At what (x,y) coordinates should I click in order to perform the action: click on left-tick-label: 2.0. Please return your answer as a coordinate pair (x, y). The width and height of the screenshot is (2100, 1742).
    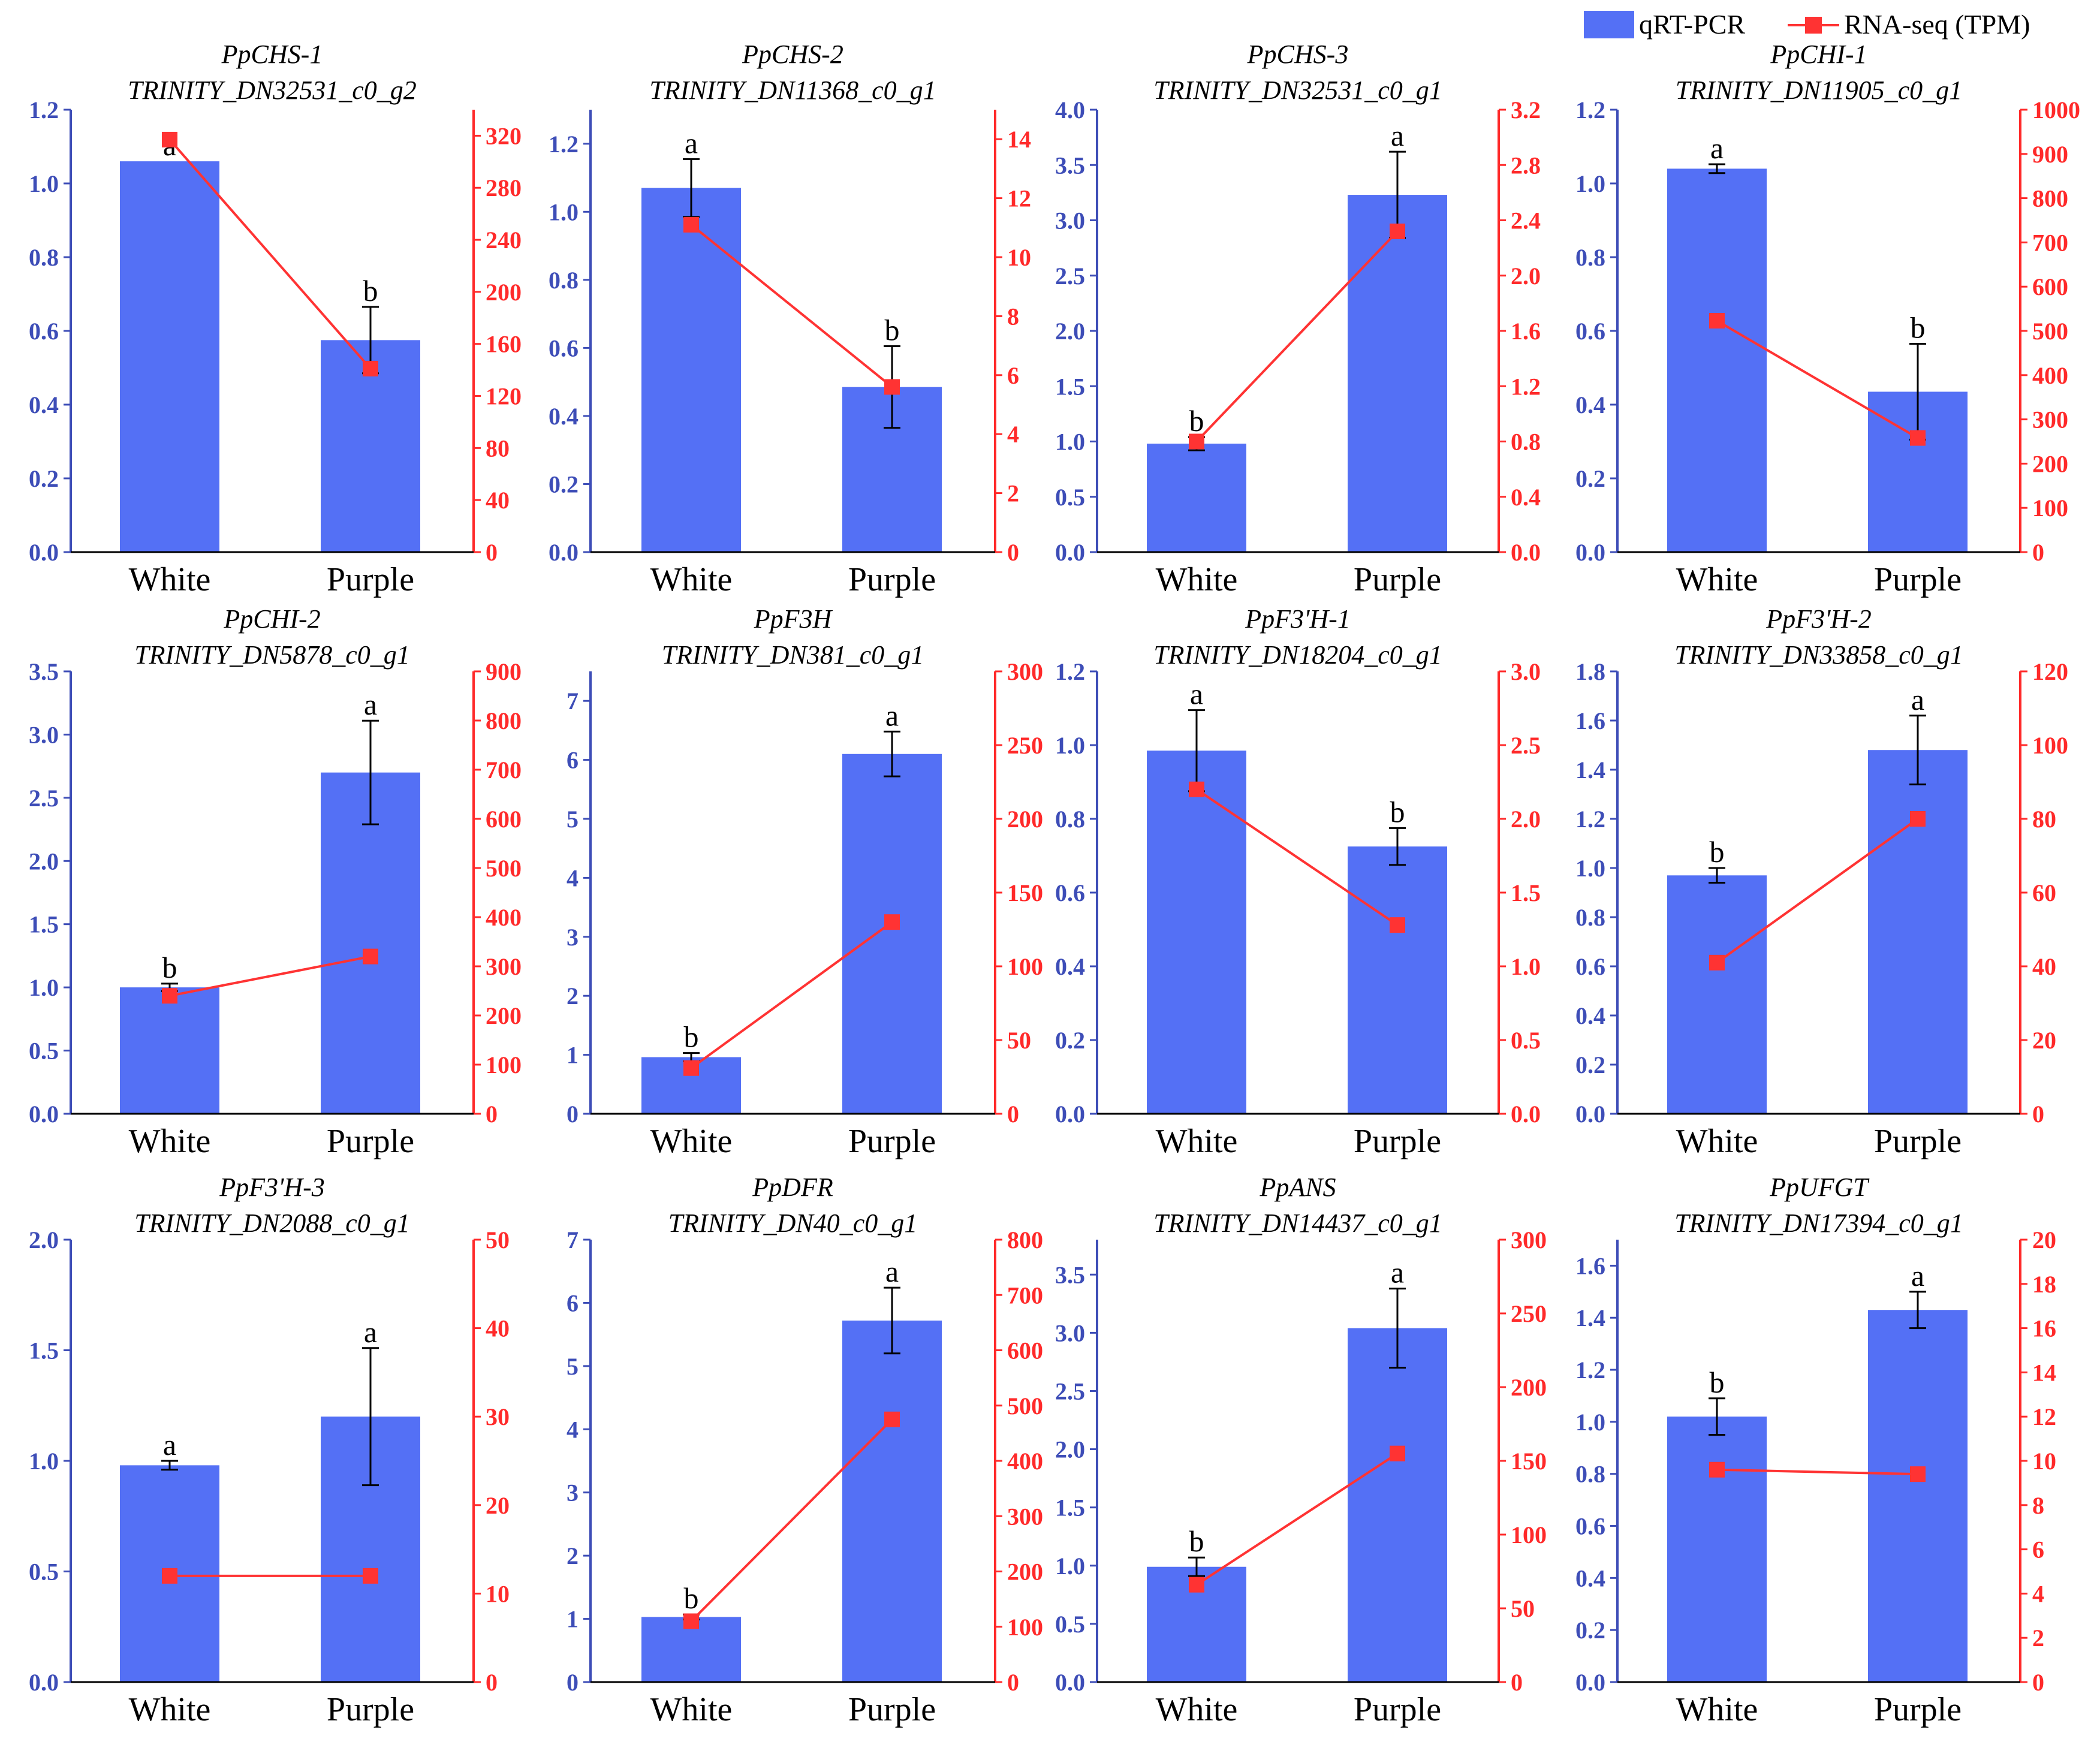
    Looking at the image, I should click on (44, 861).